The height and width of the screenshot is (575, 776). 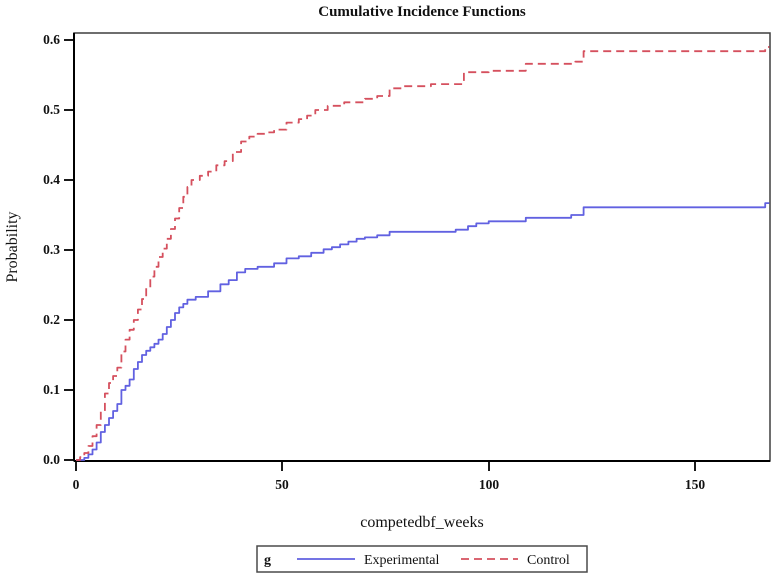 What do you see at coordinates (489, 484) in the screenshot?
I see `x-tick-label: 100` at bounding box center [489, 484].